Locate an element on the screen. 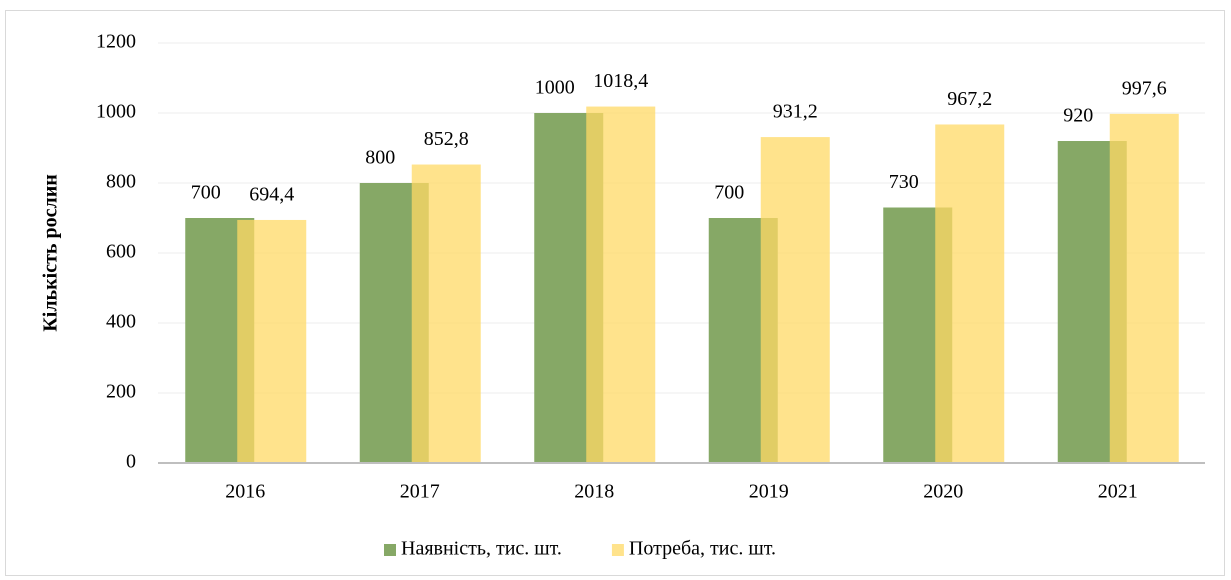 The width and height of the screenshot is (1231, 580). y-tick-label: 800 is located at coordinates (121, 182).